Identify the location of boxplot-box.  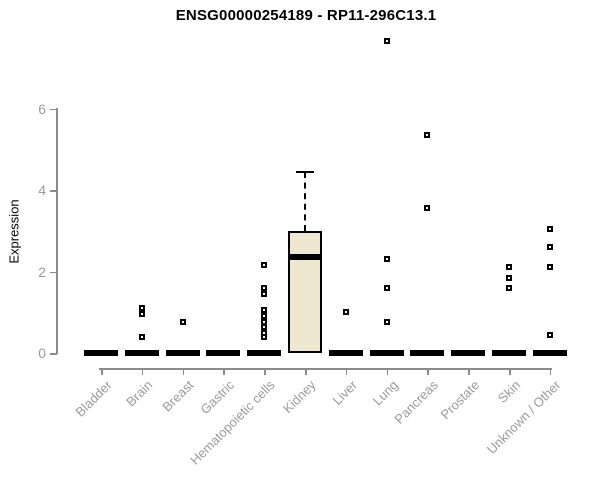
(305, 291).